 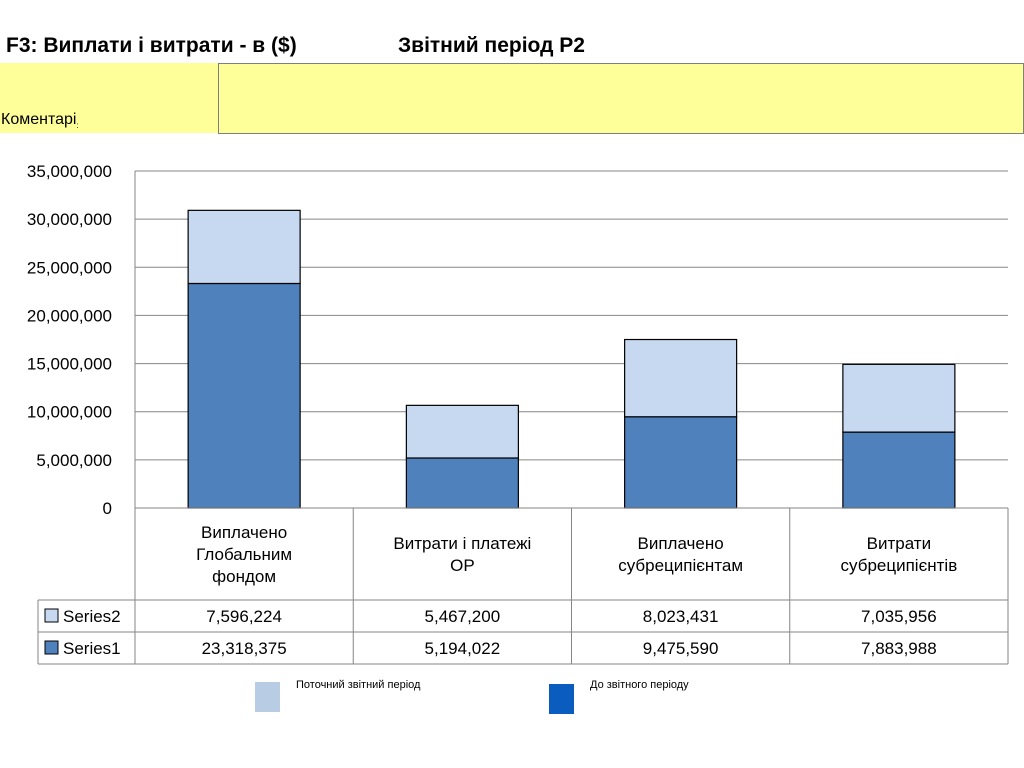 I want to click on data-table-value: 7,596,224, so click(x=244, y=616).